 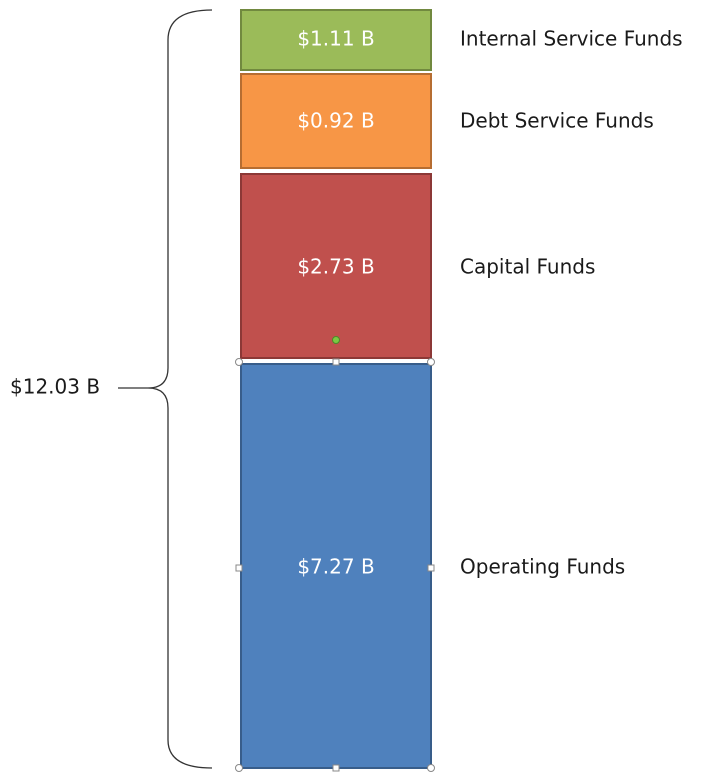 What do you see at coordinates (527, 267) in the screenshot?
I see `block-label: Capital Funds` at bounding box center [527, 267].